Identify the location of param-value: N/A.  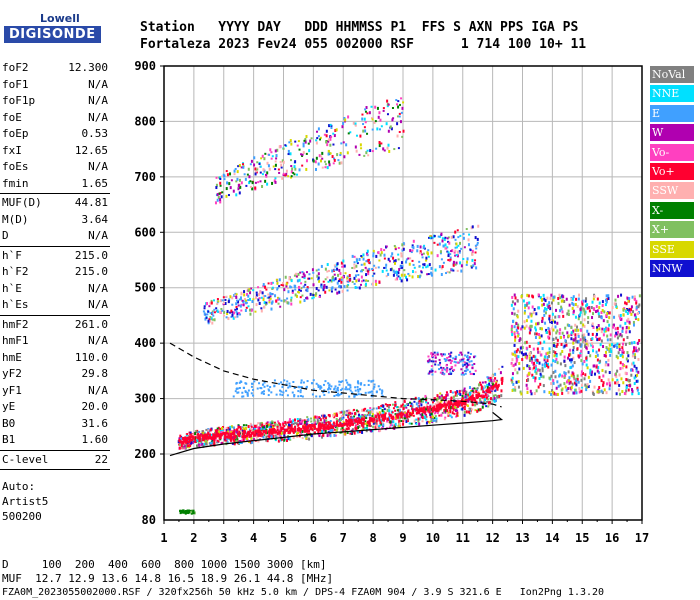
(98, 235).